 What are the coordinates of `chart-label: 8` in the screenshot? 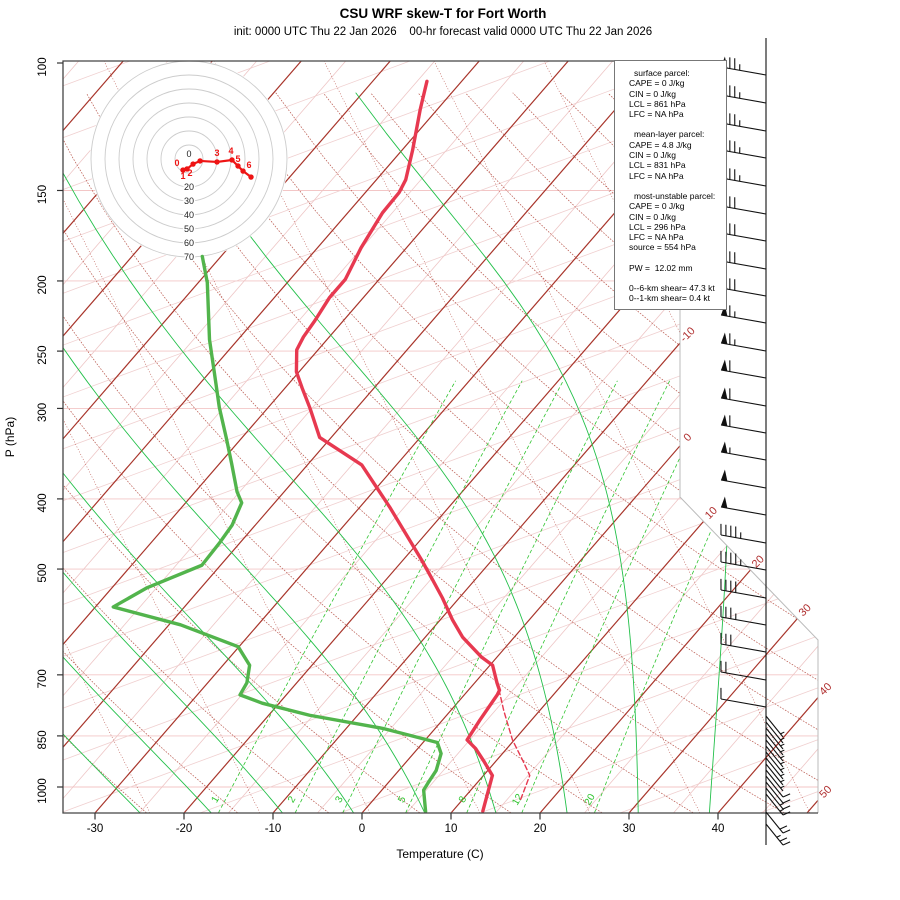 It's located at (463, 799).